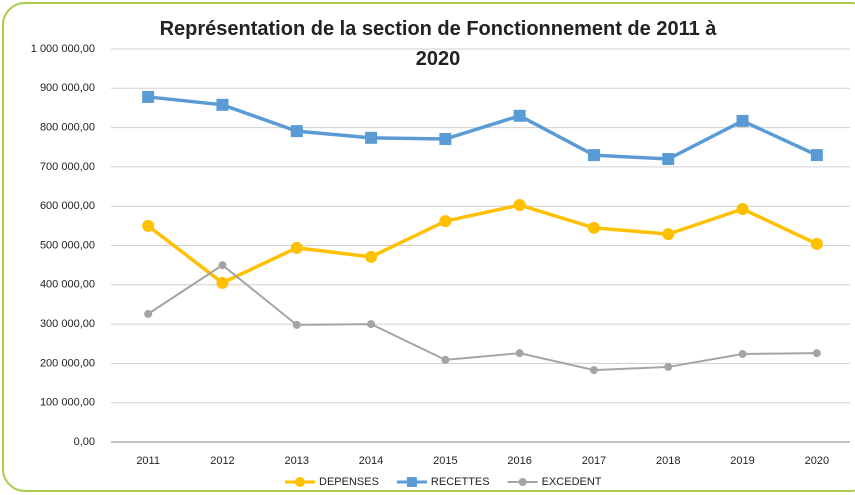 Image resolution: width=855 pixels, height=495 pixels. I want to click on y-tick-label: 700 000,00, so click(67, 167).